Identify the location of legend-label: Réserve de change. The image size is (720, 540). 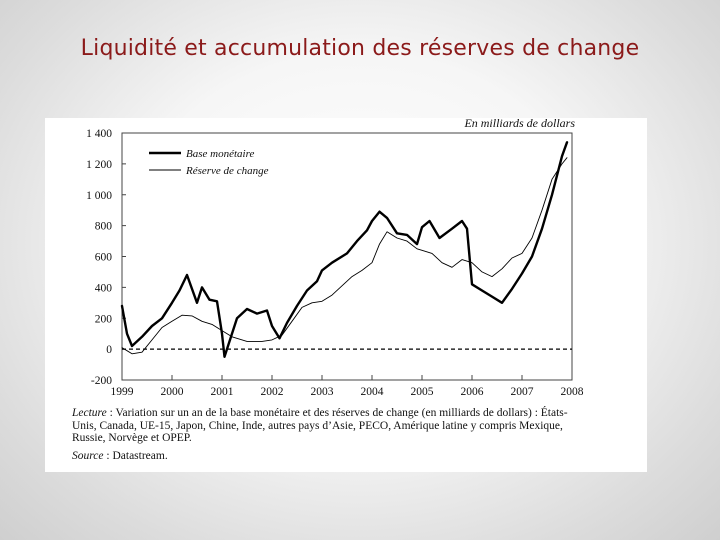
(227, 171).